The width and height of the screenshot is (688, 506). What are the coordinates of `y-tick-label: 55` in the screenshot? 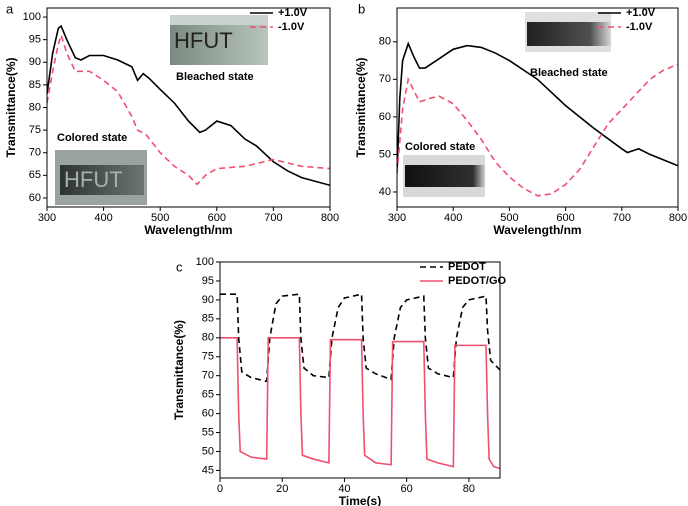 It's located at (208, 432).